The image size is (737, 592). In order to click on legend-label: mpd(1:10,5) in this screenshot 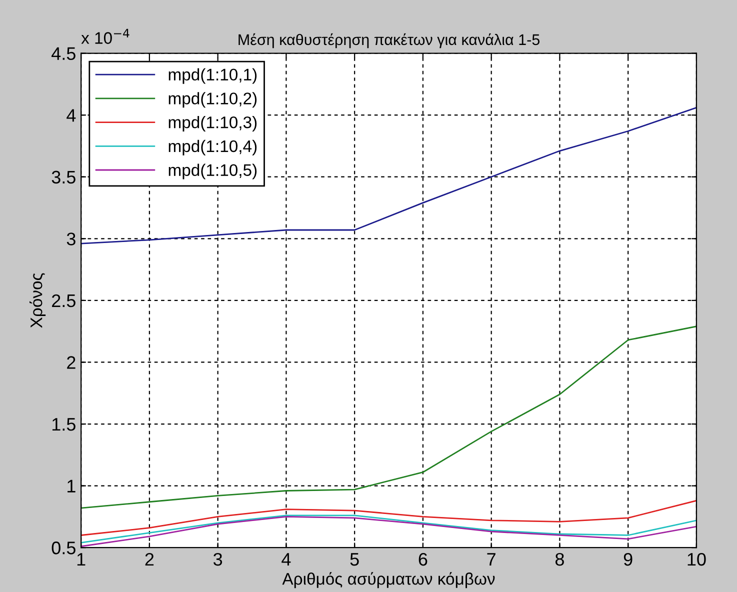, I will do `click(212, 172)`.